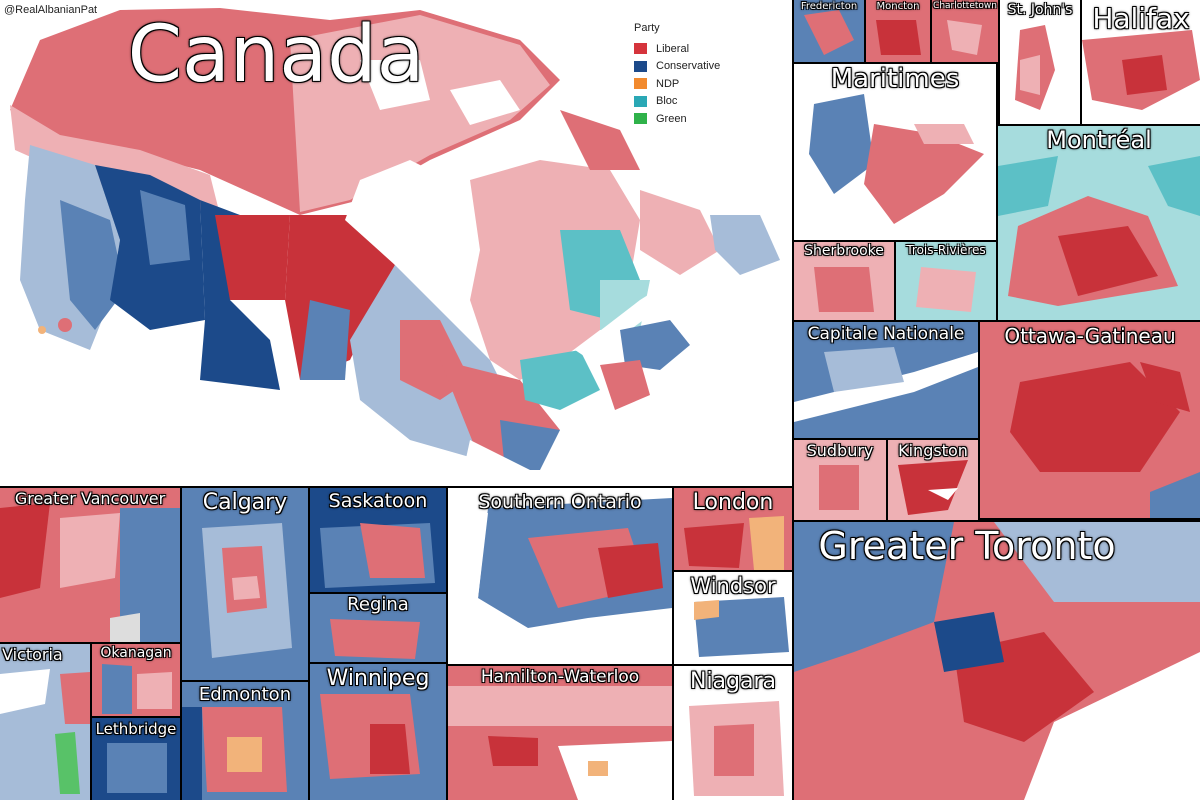  I want to click on panel-victoria: Victoria, so click(46, 721).